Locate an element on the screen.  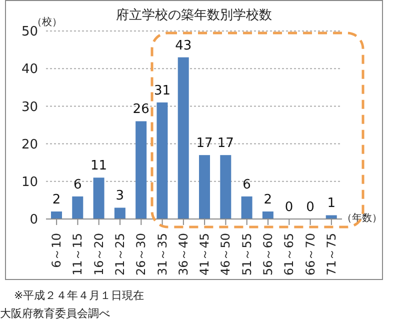
x-tick-label: 11～15 is located at coordinates (77, 254).